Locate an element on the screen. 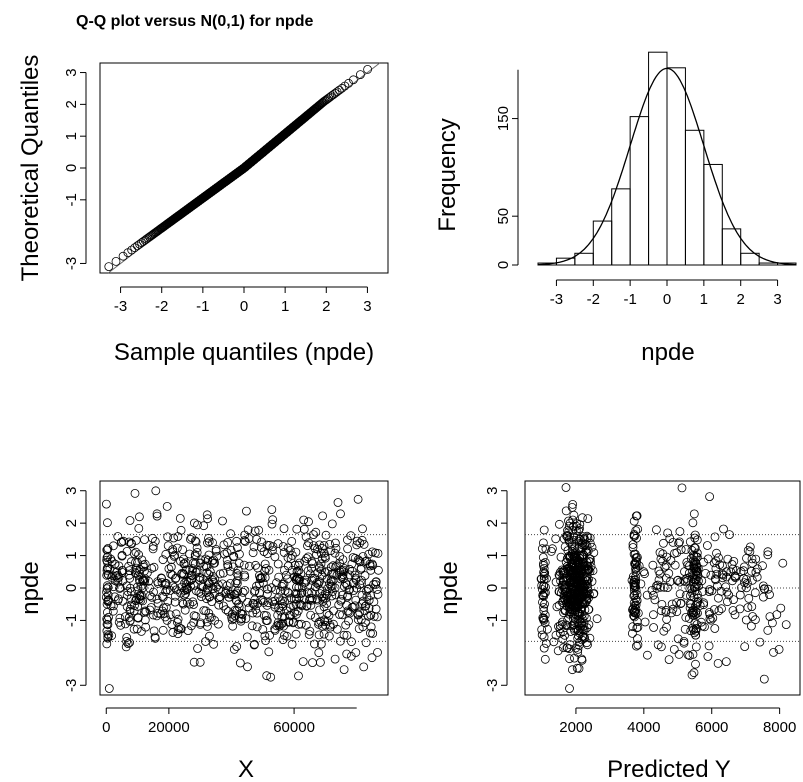 This screenshot has height=782, width=803. qq-marks: -3 -2 -1 0 1 2 3 -3 -1 0 1 2 3 is located at coordinates (222, 188).